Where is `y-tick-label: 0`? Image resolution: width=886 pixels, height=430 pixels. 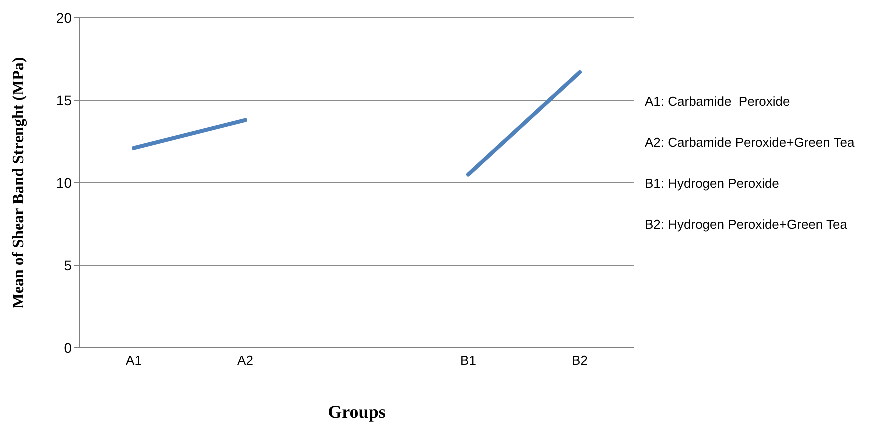
y-tick-label: 0 is located at coordinates (68, 348).